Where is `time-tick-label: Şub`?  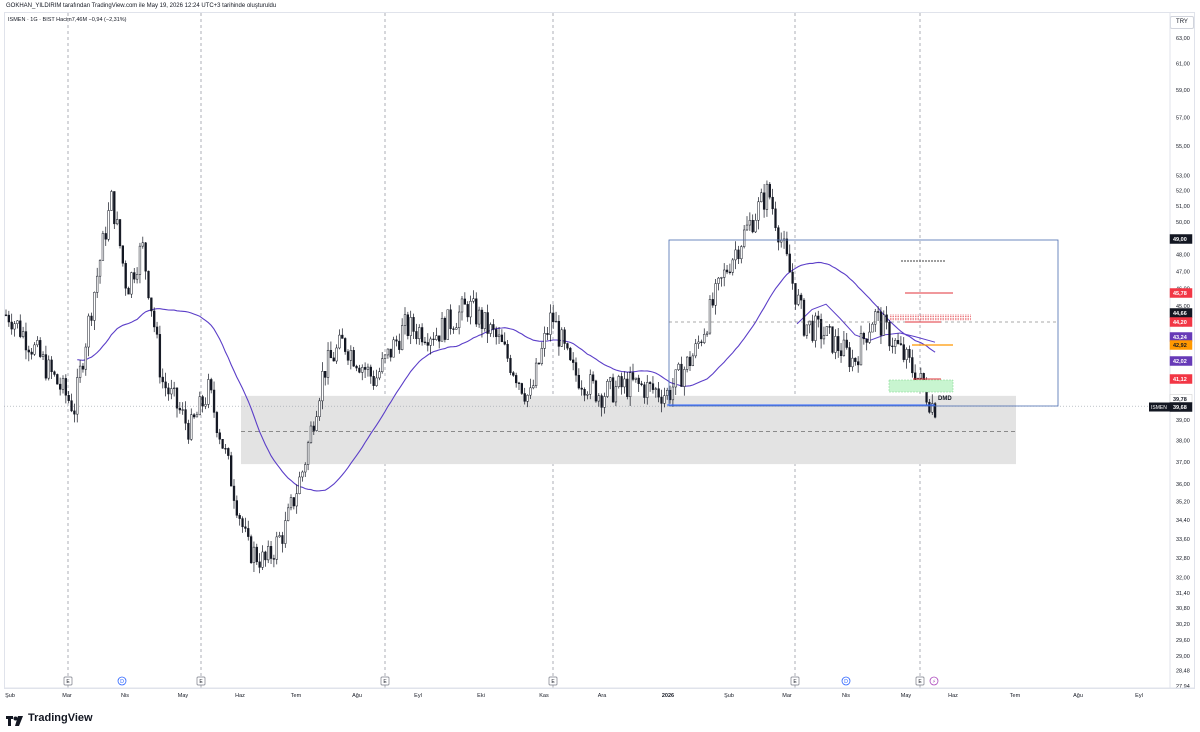 time-tick-label: Şub is located at coordinates (729, 696).